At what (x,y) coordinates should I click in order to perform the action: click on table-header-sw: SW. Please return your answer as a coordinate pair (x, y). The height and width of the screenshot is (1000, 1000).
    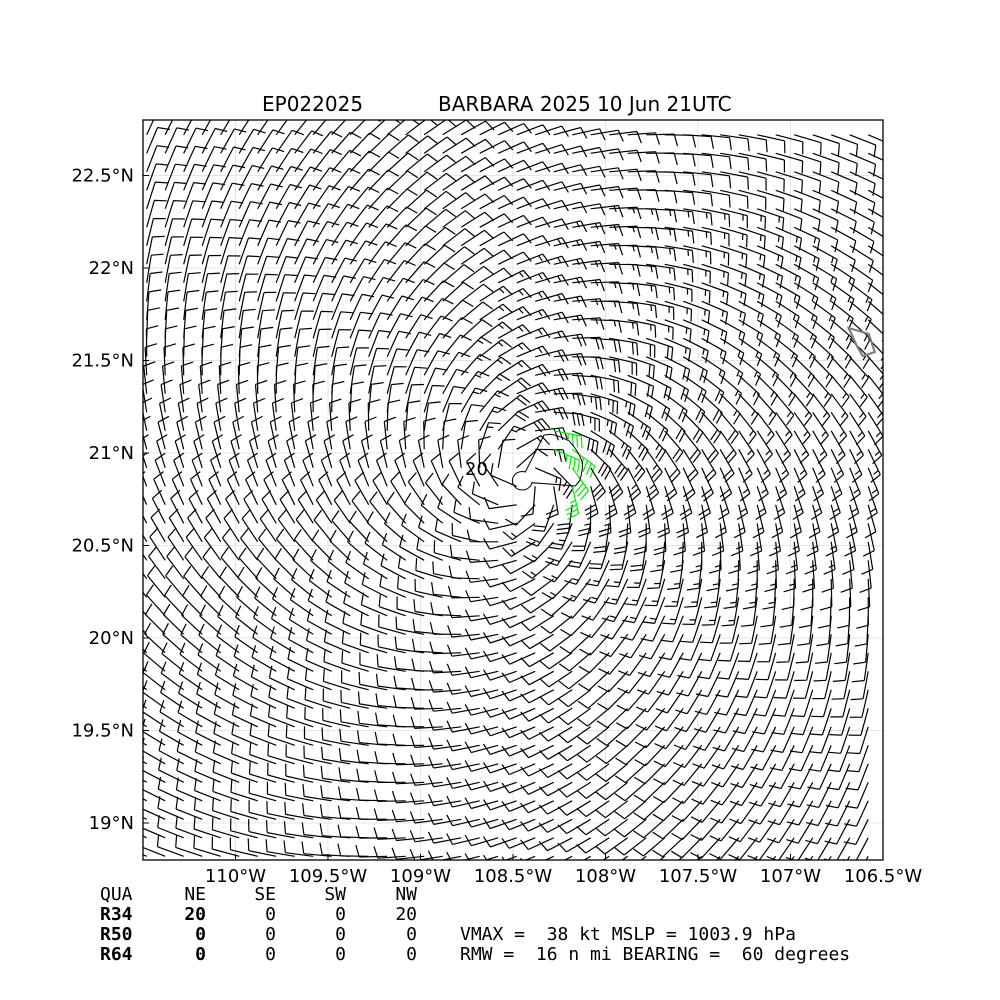
    Looking at the image, I should click on (335, 894).